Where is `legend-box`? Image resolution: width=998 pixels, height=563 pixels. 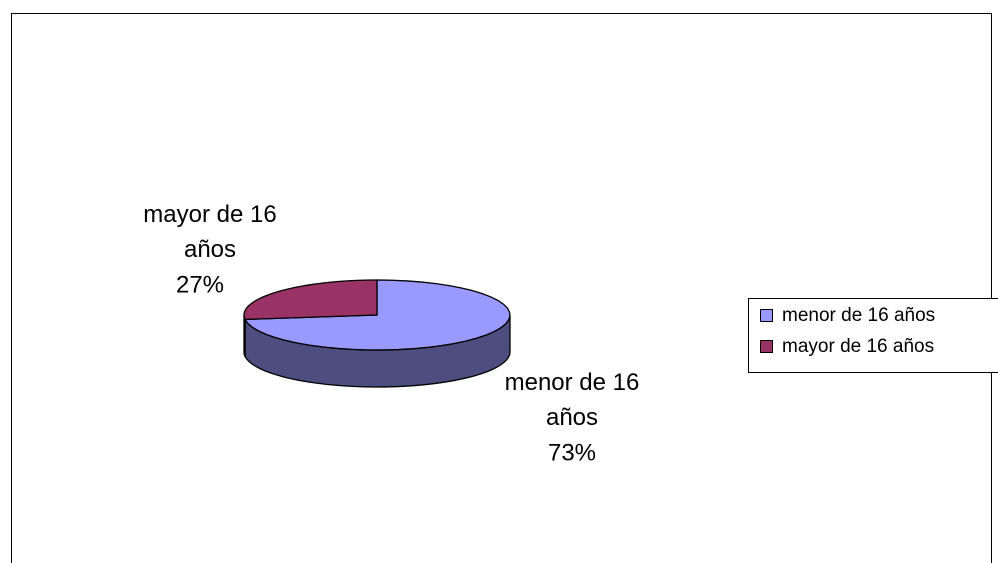
legend-box is located at coordinates (873, 335).